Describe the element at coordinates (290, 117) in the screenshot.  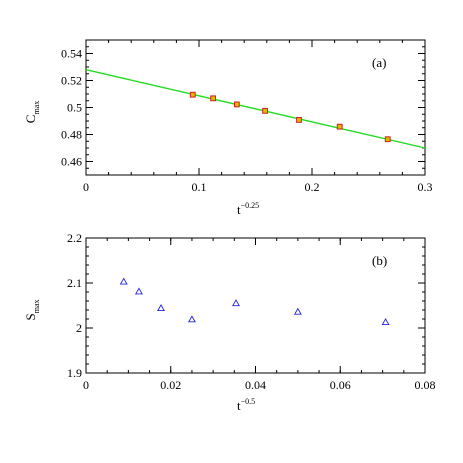
I see `panel-a-points` at that location.